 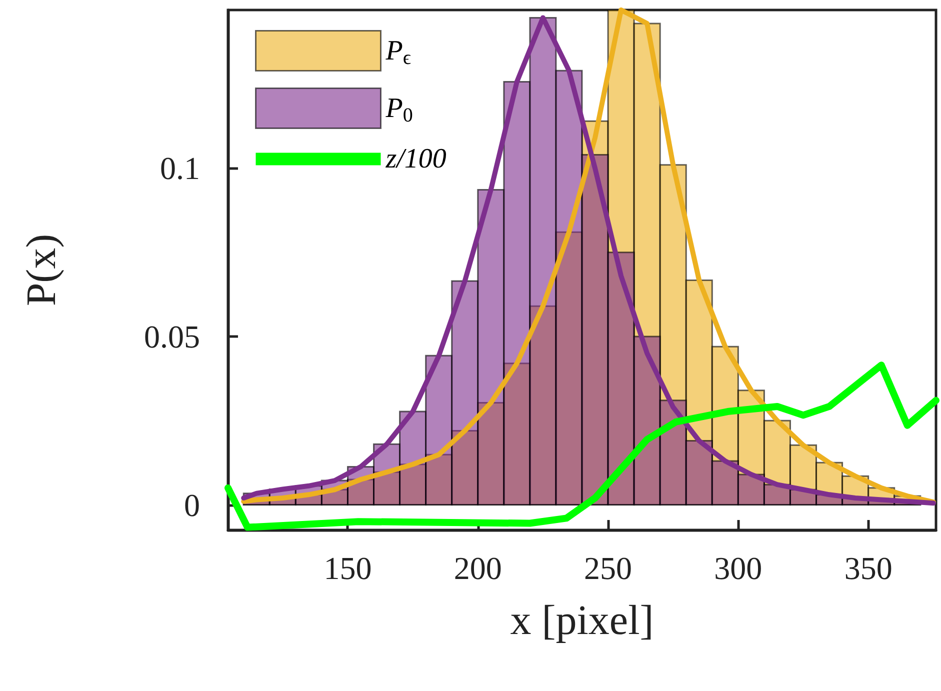 What do you see at coordinates (348, 568) in the screenshot?
I see `x-tick-label: 150` at bounding box center [348, 568].